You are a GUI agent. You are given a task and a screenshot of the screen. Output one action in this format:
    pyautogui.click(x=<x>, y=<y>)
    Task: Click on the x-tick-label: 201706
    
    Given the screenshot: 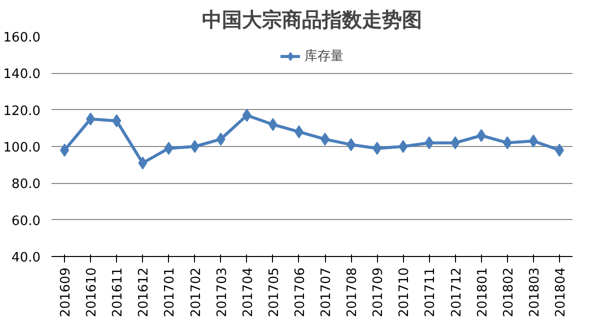 What is the action you would take?
    pyautogui.click(x=300, y=292)
    